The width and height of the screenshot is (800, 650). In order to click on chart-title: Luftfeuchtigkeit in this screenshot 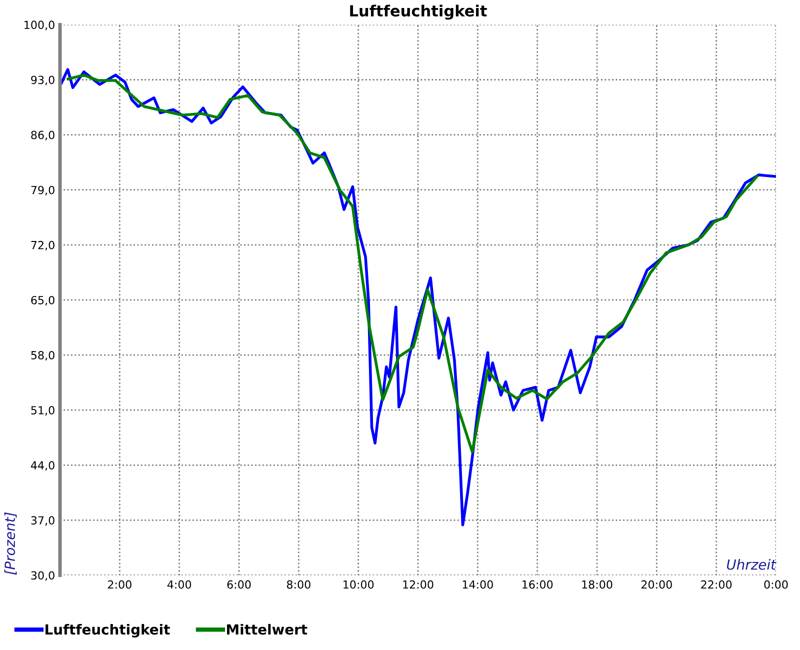, I will do `click(418, 12)`.